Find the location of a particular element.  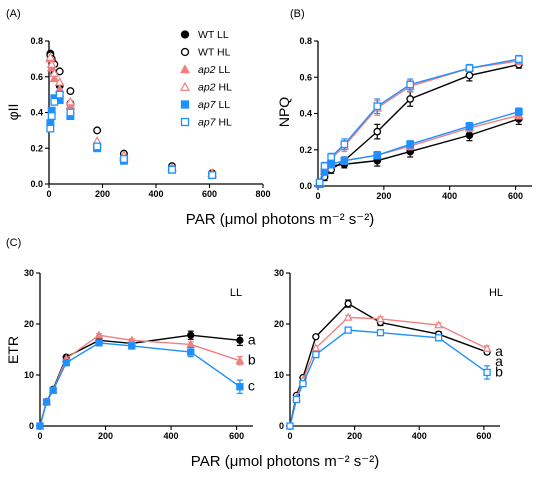

significance-label: b is located at coordinates (499, 371).